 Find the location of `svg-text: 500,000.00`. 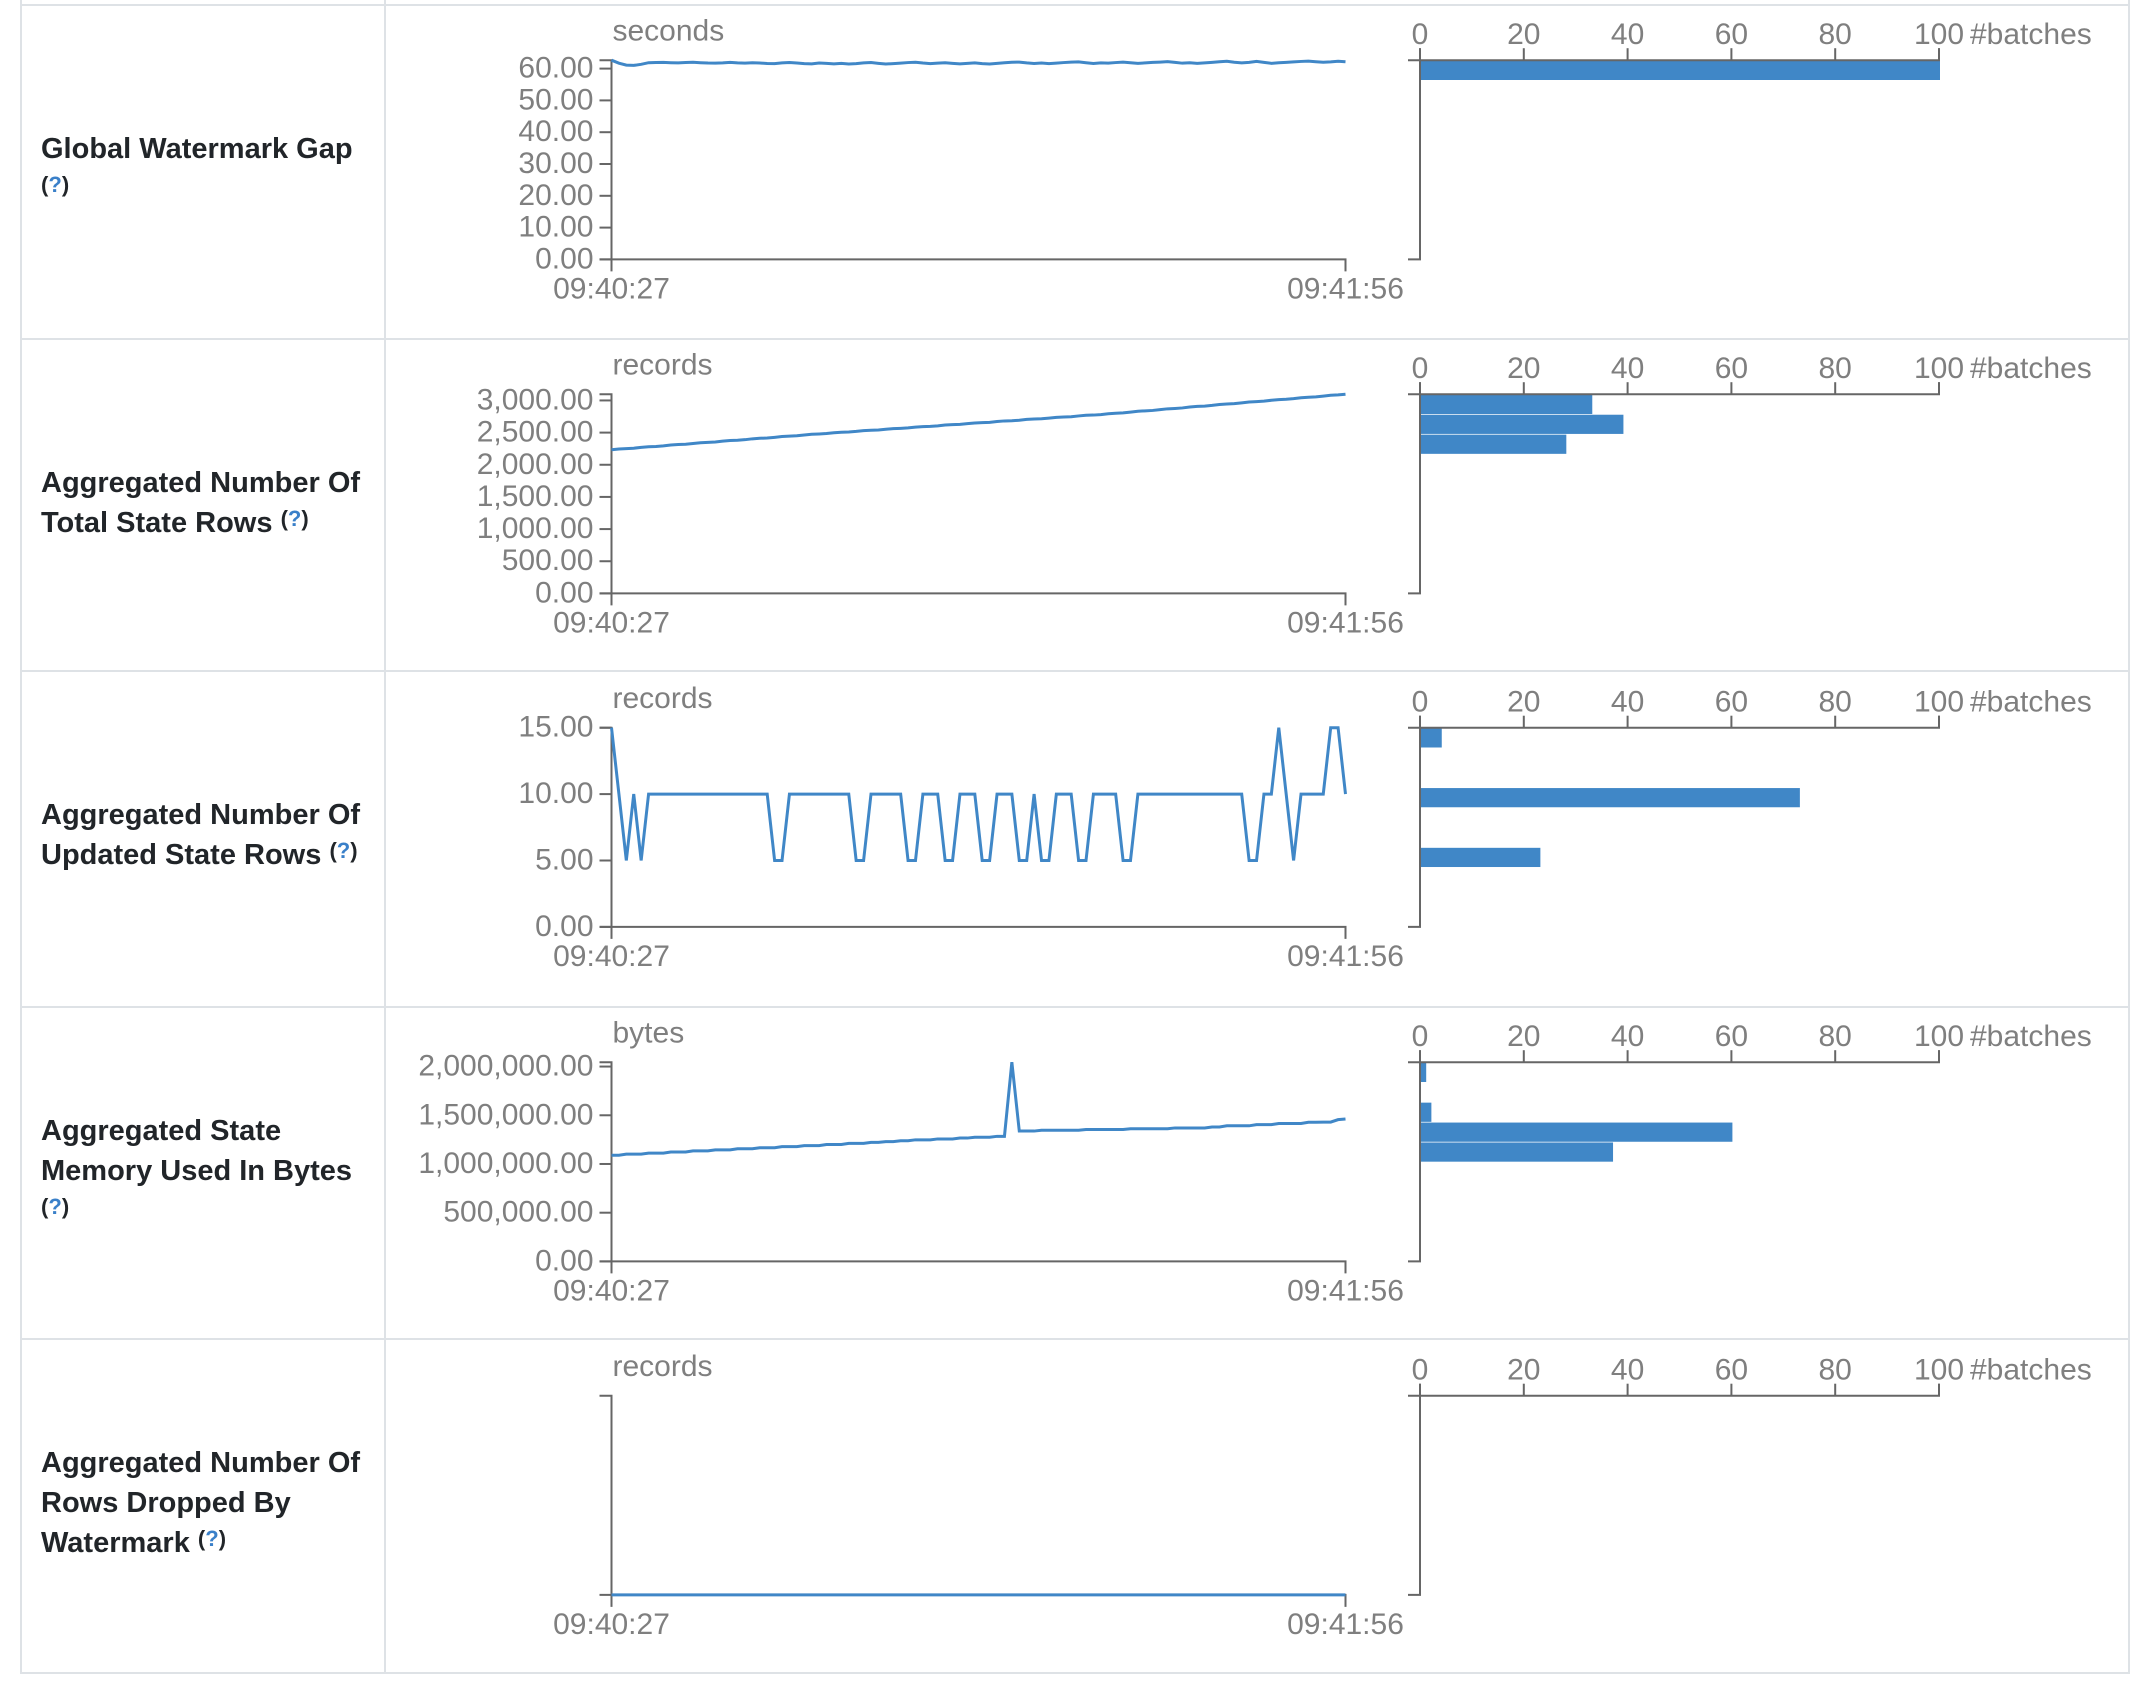

svg-text: 500,000.00 is located at coordinates (518, 1212).